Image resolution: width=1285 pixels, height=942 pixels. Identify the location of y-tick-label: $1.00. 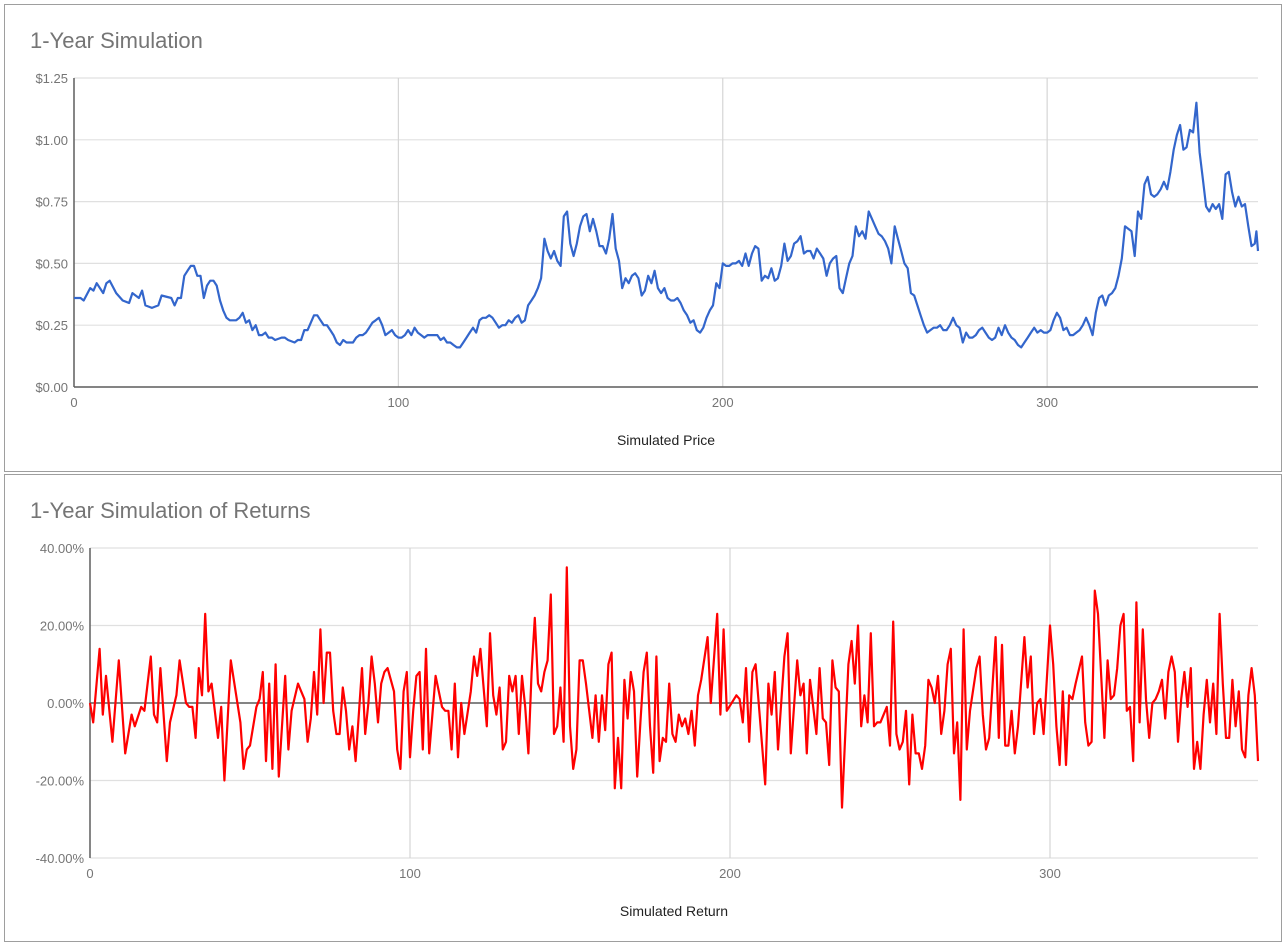
(51, 140).